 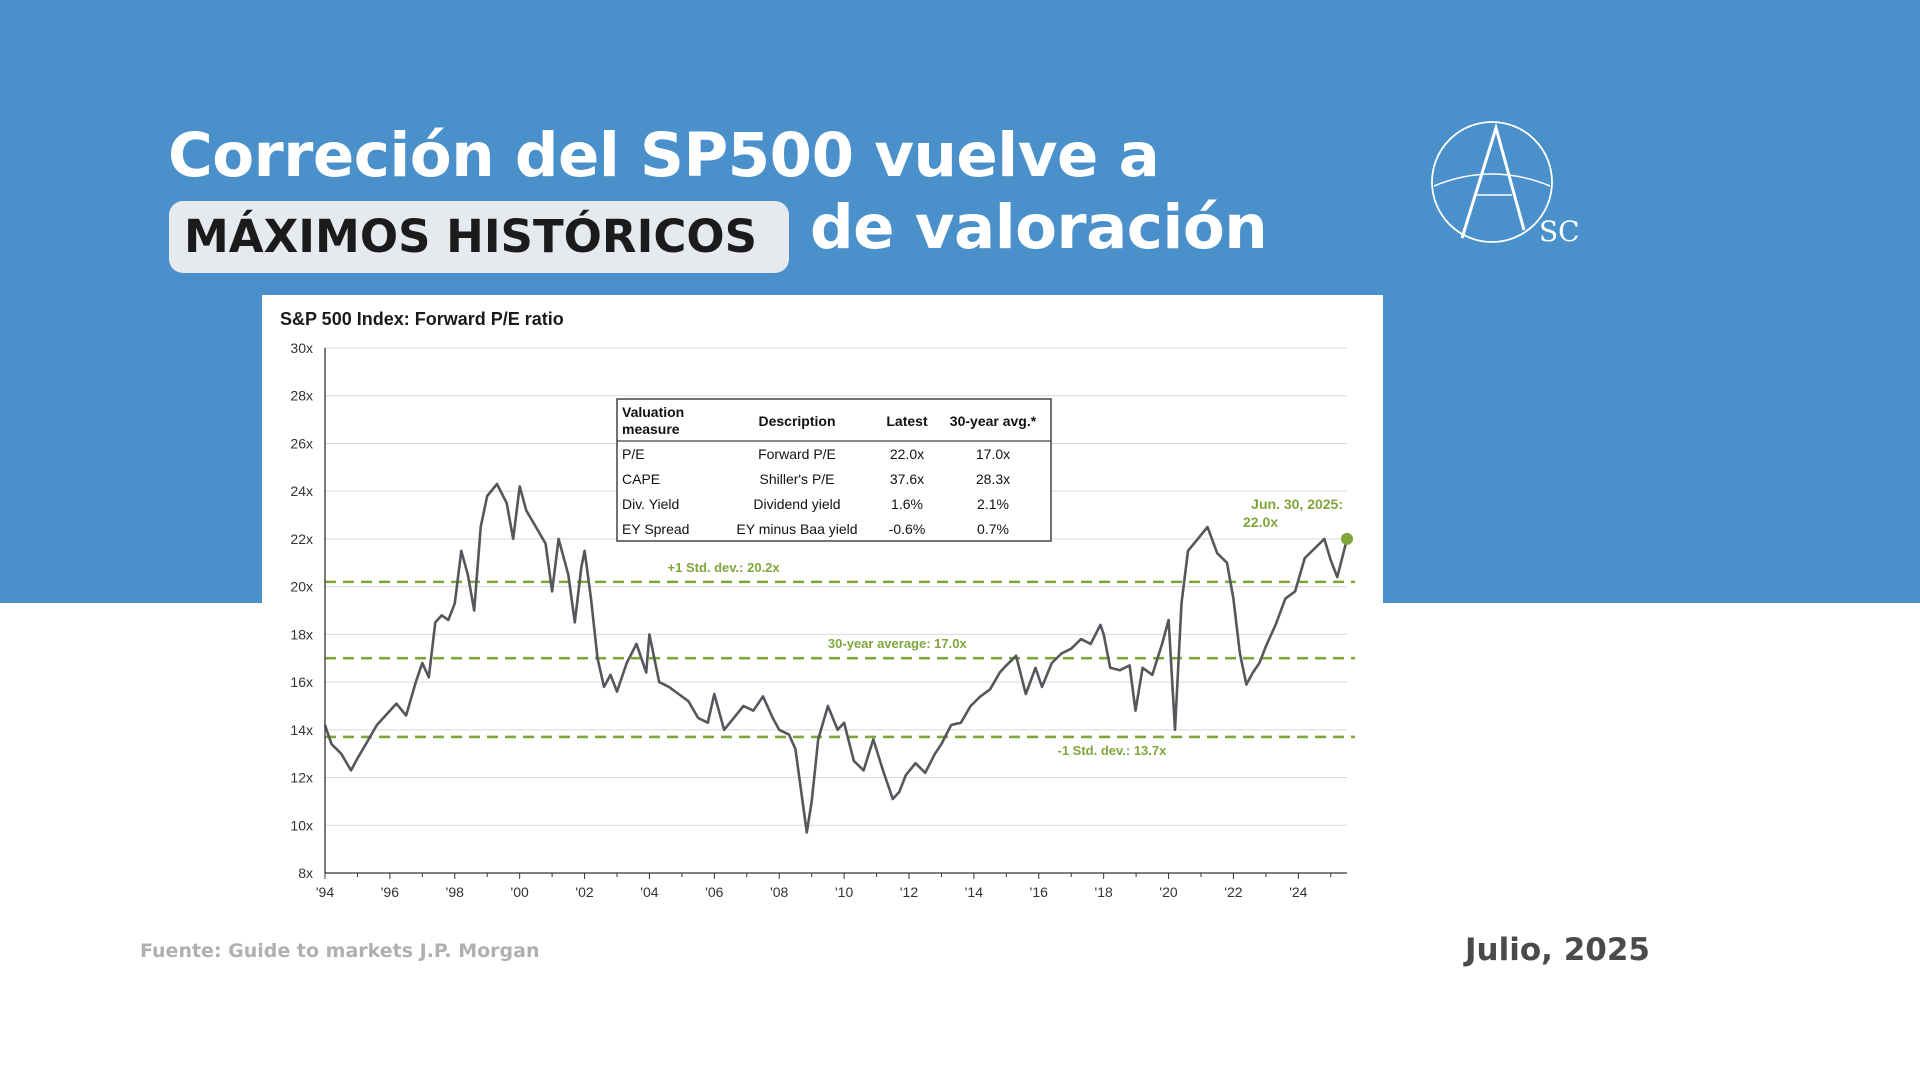 I want to click on x-tick-label: '04, so click(x=649, y=892).